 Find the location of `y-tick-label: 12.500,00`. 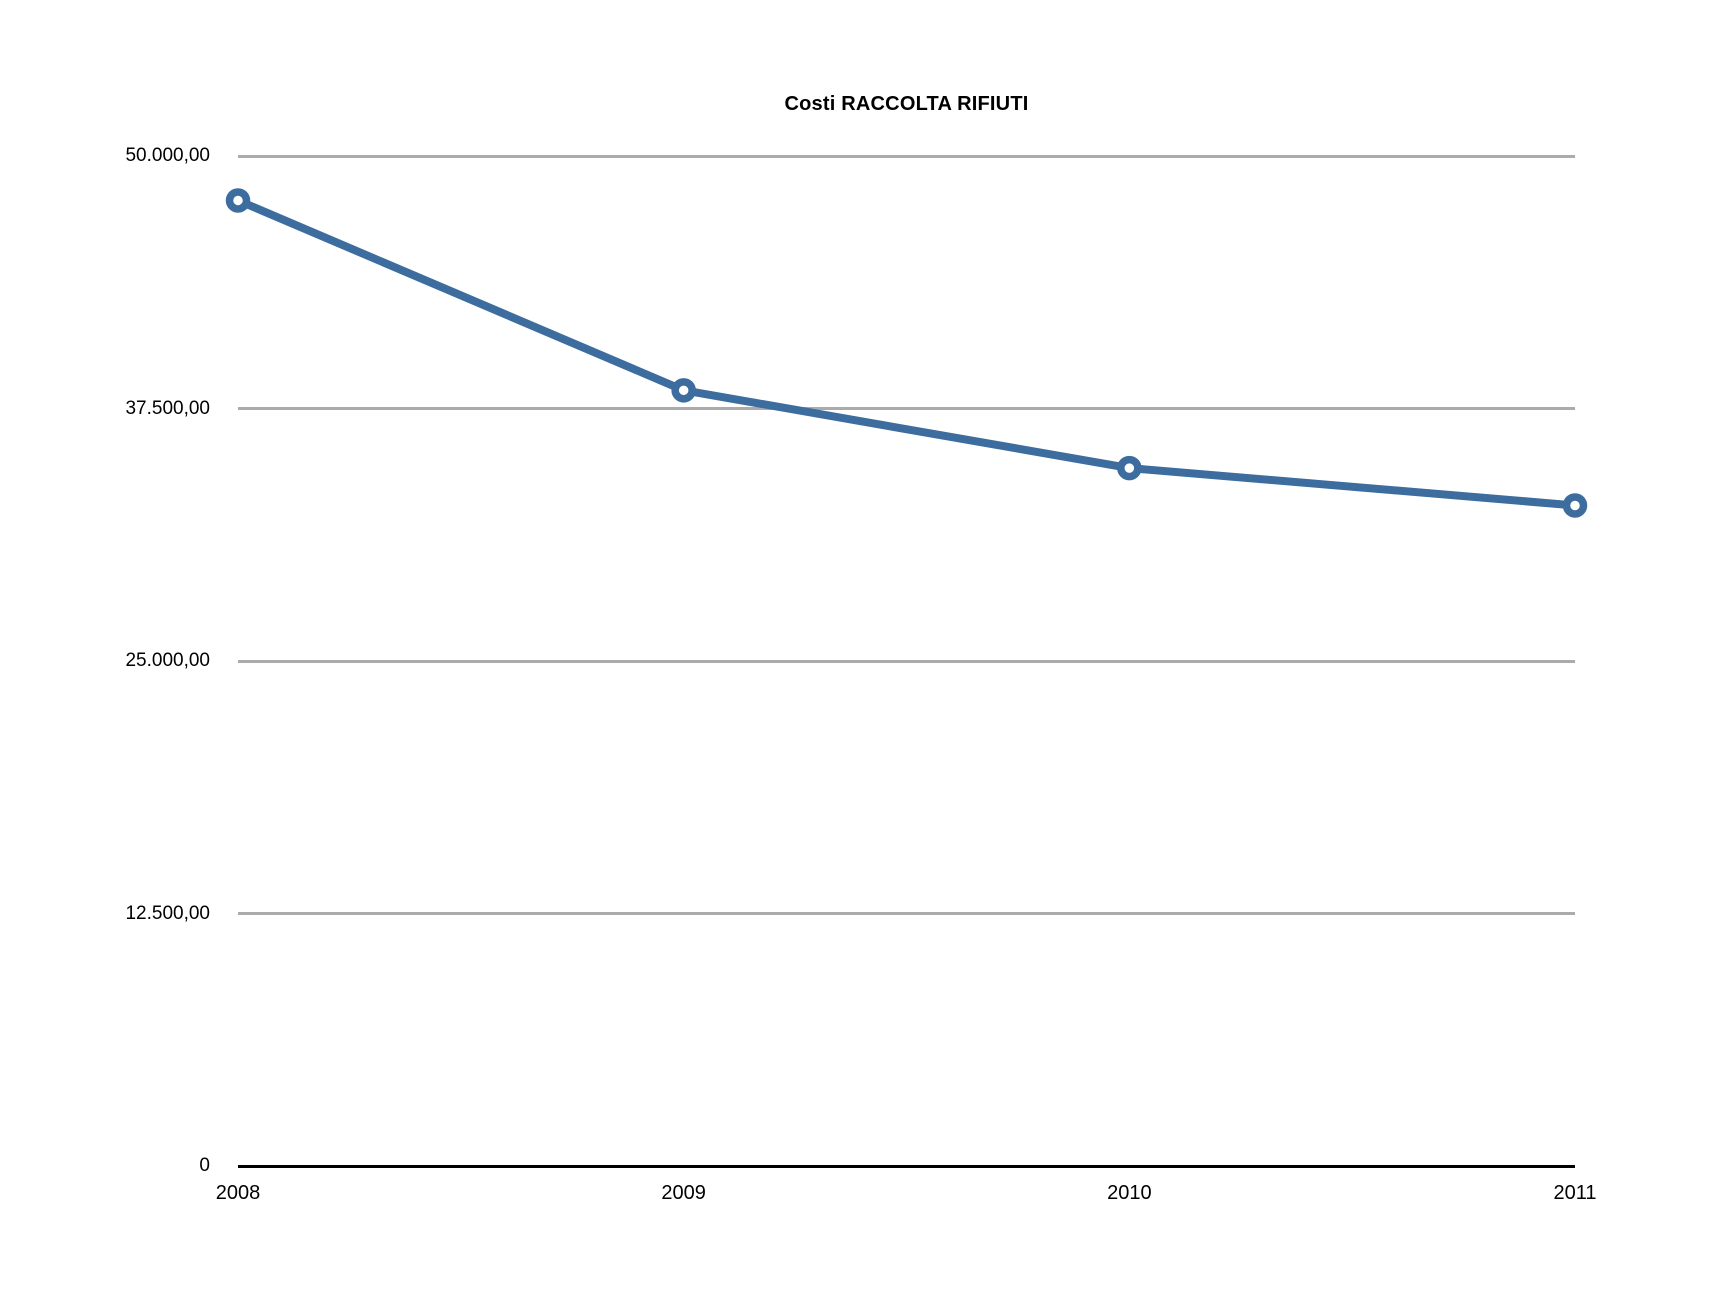

y-tick-label: 12.500,00 is located at coordinates (167, 913).